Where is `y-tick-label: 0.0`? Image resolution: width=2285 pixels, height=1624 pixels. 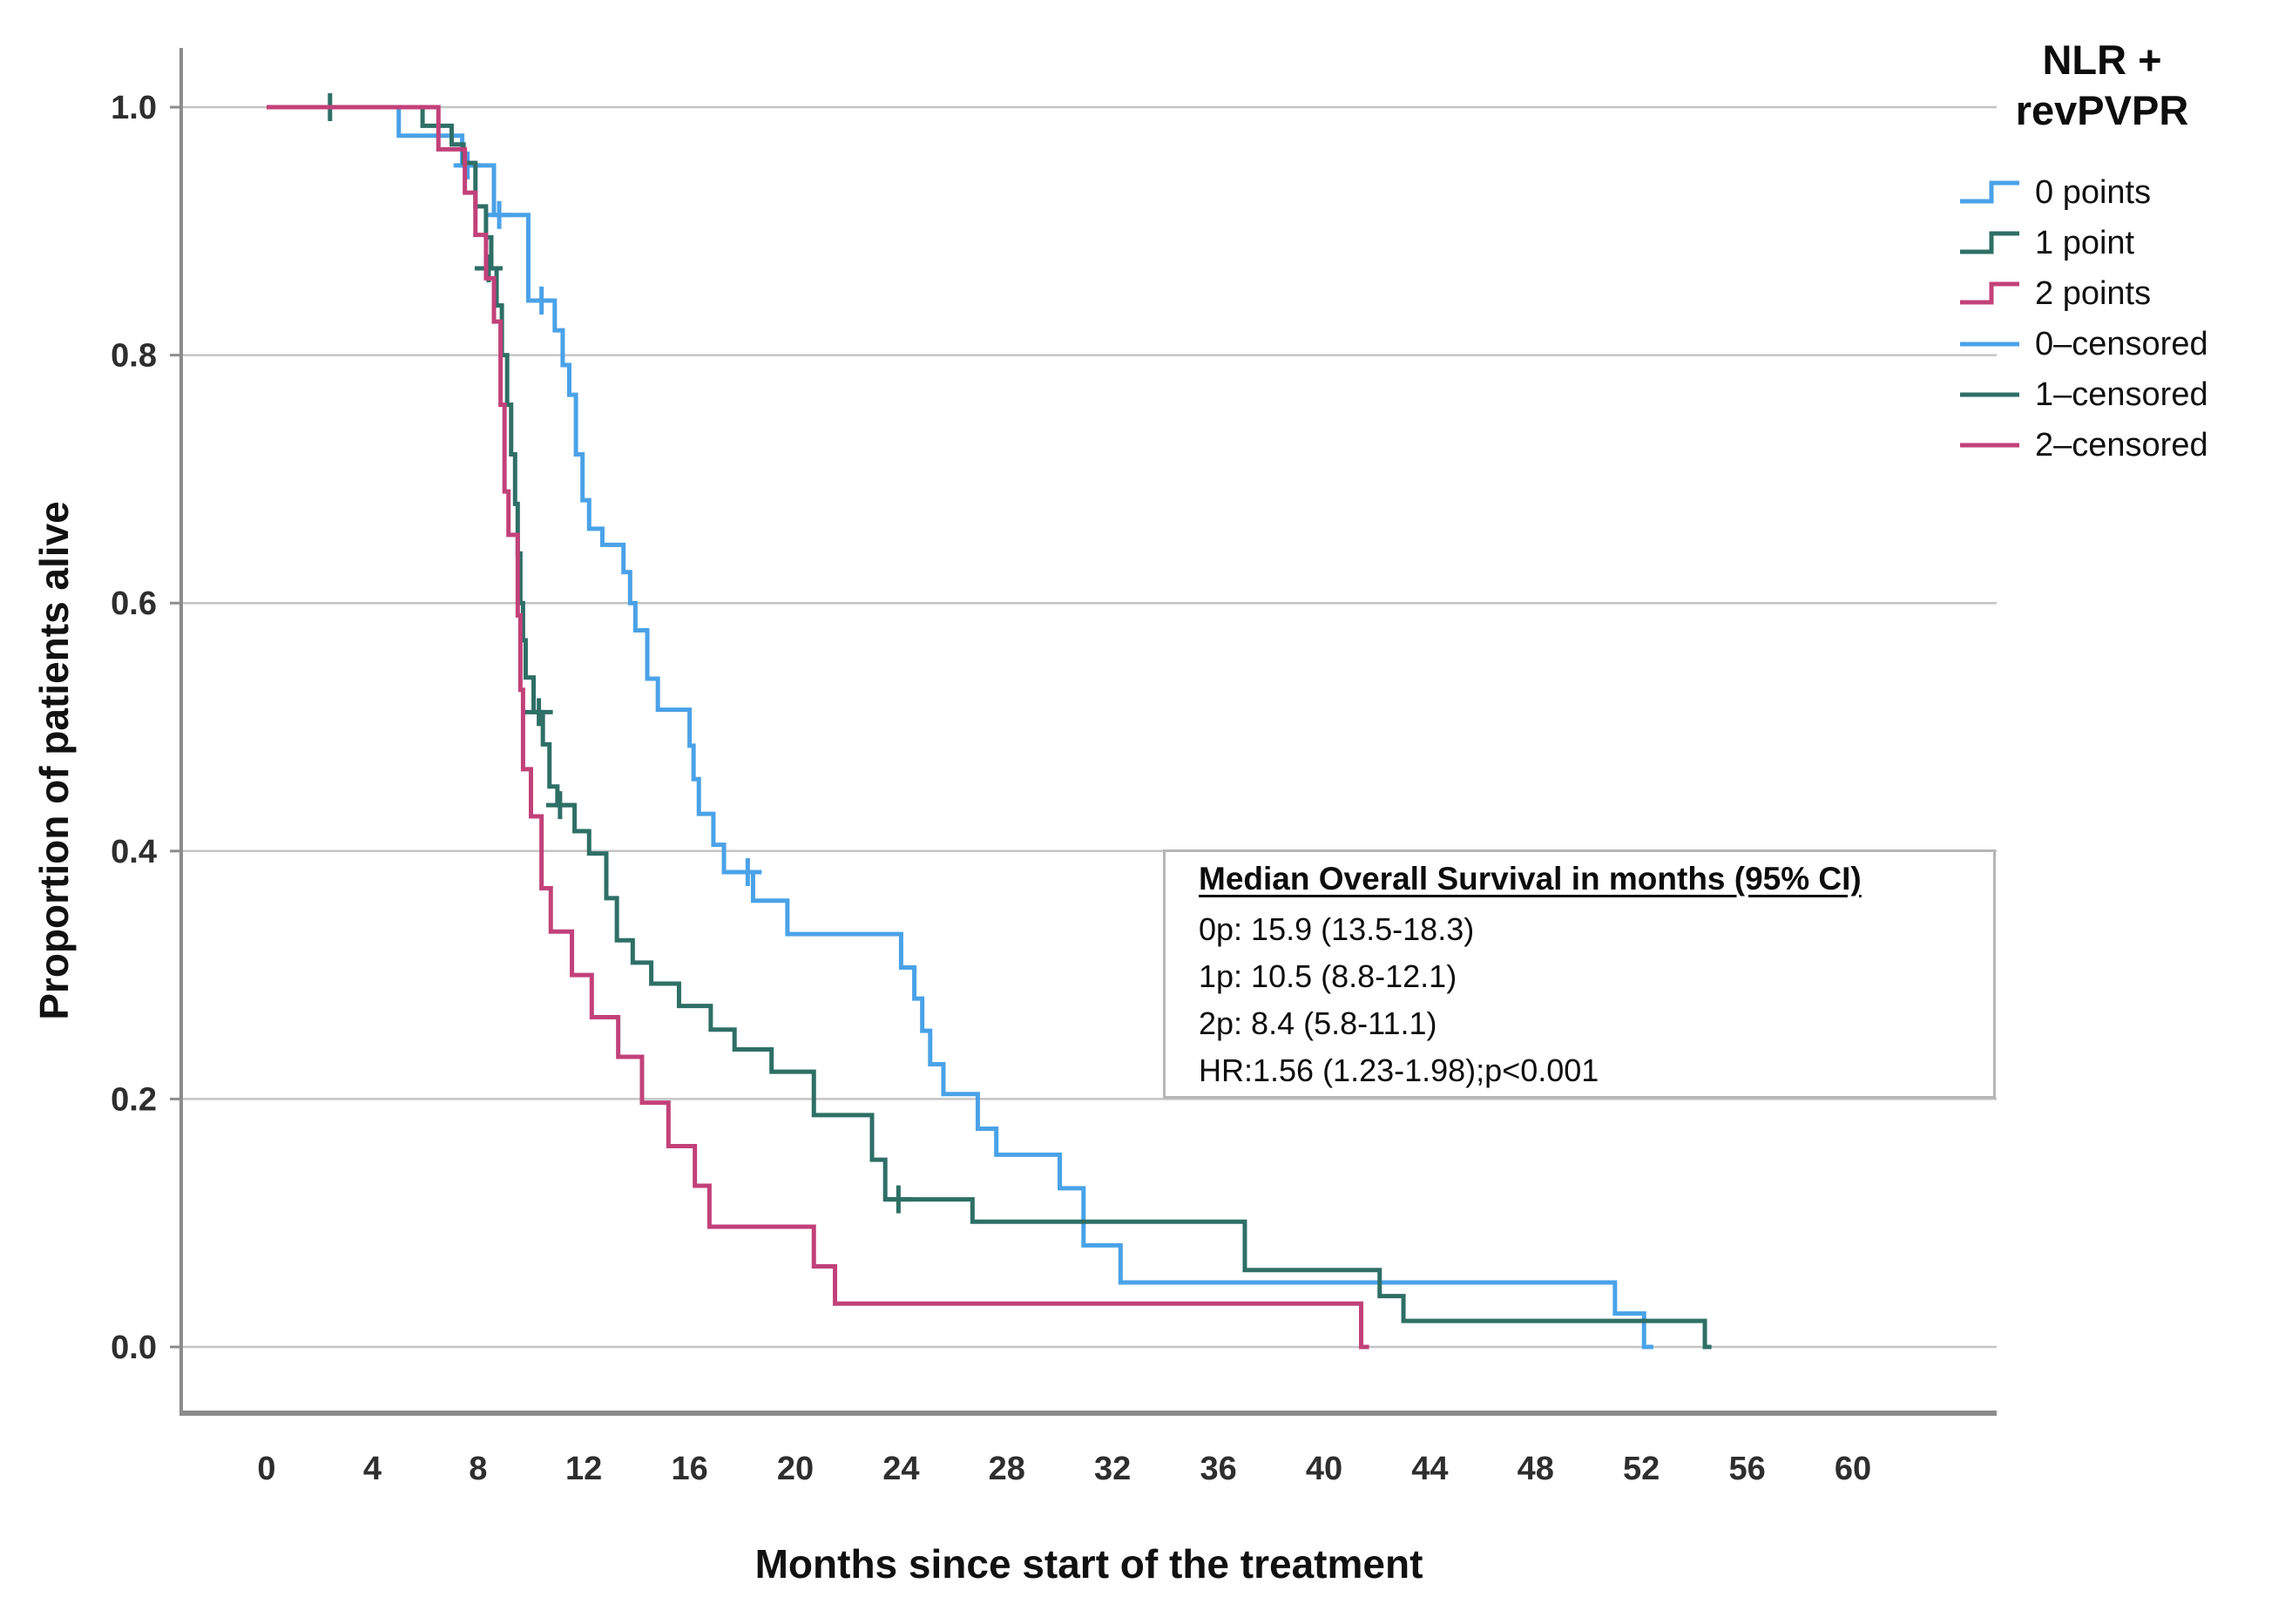 y-tick-label: 0.0 is located at coordinates (134, 1348).